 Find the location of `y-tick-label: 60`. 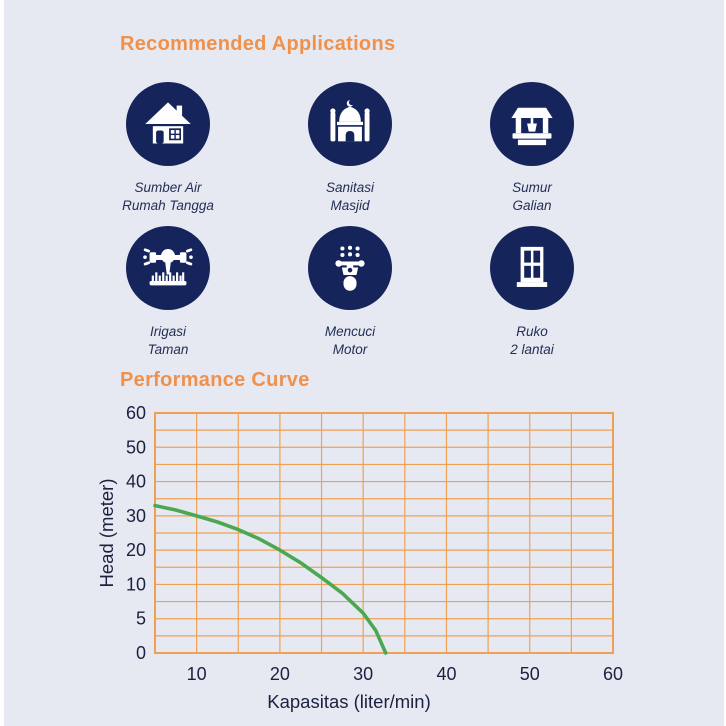

y-tick-label: 60 is located at coordinates (136, 413).